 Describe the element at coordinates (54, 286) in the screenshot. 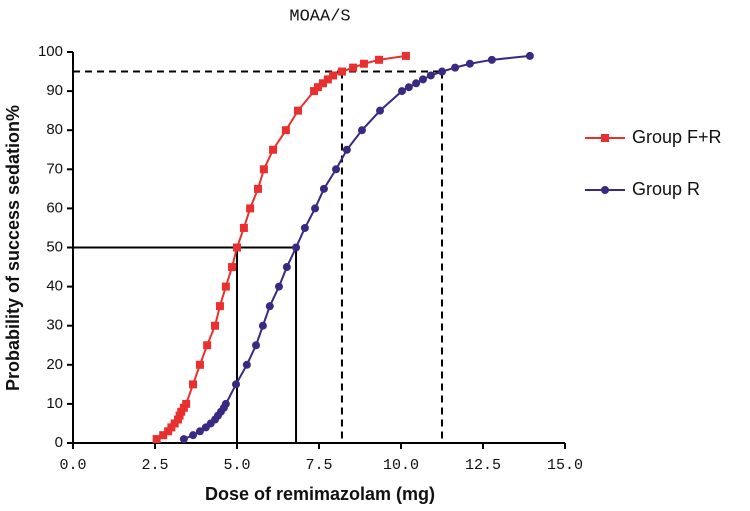

I see `y-tick-label: 40` at that location.